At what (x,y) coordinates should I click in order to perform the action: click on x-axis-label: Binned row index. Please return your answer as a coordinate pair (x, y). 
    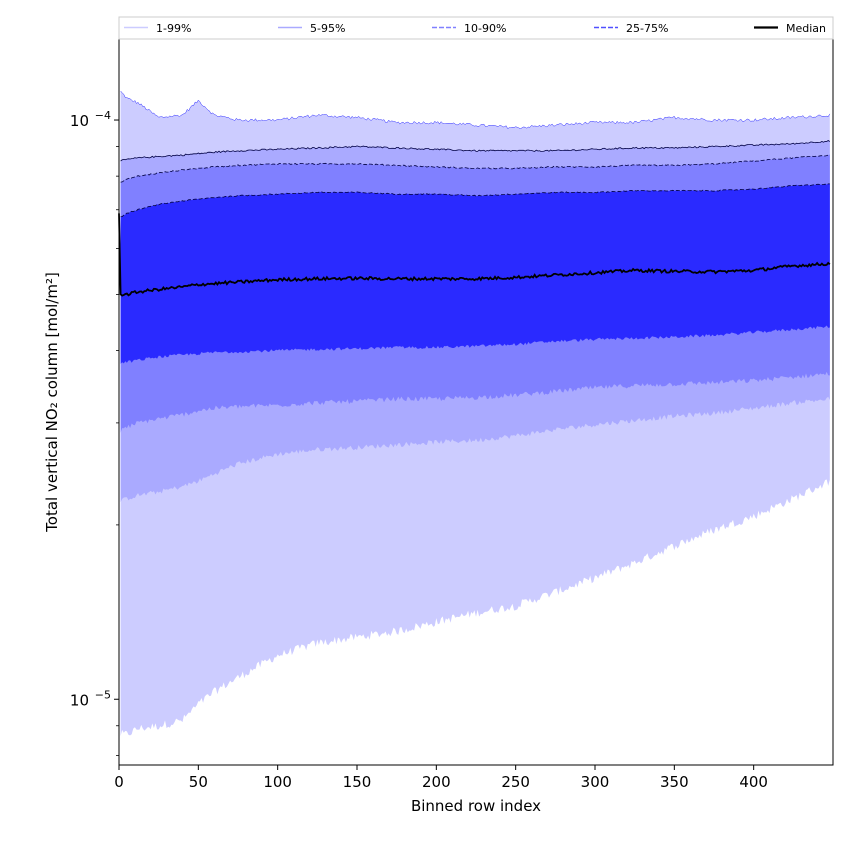
    Looking at the image, I should click on (476, 806).